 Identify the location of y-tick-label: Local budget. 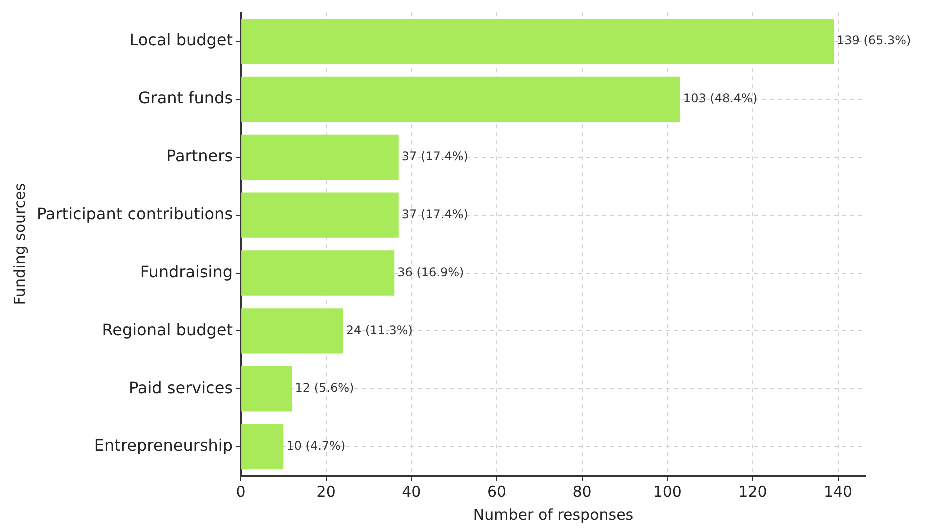
(182, 40).